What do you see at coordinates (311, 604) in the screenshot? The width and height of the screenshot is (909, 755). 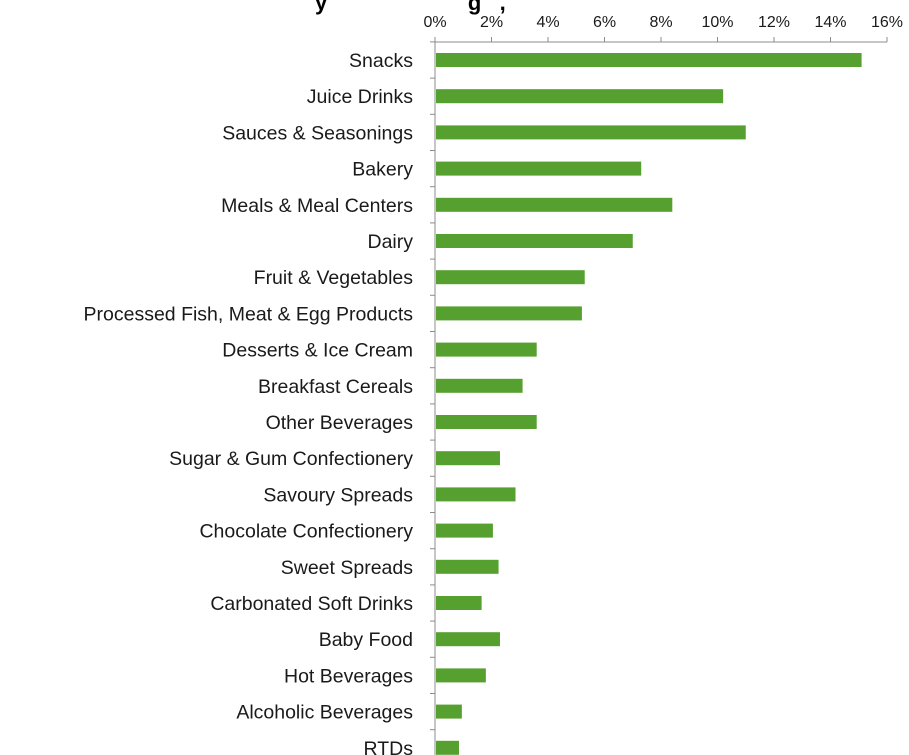 I see `category-label: Carbonated Soft Drinks` at bounding box center [311, 604].